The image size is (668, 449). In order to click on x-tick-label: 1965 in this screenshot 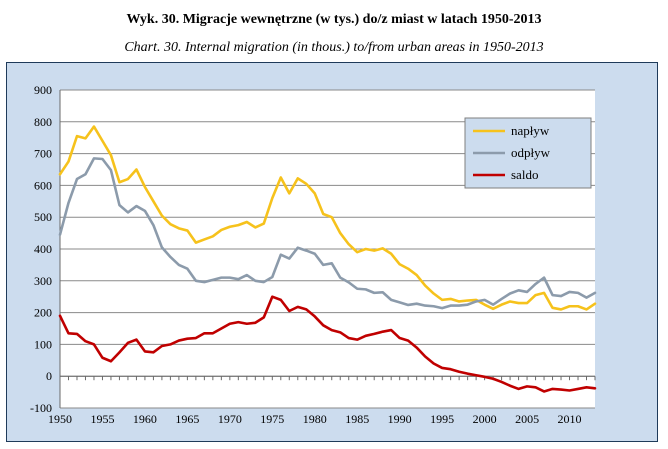, I will do `click(187, 419)`.